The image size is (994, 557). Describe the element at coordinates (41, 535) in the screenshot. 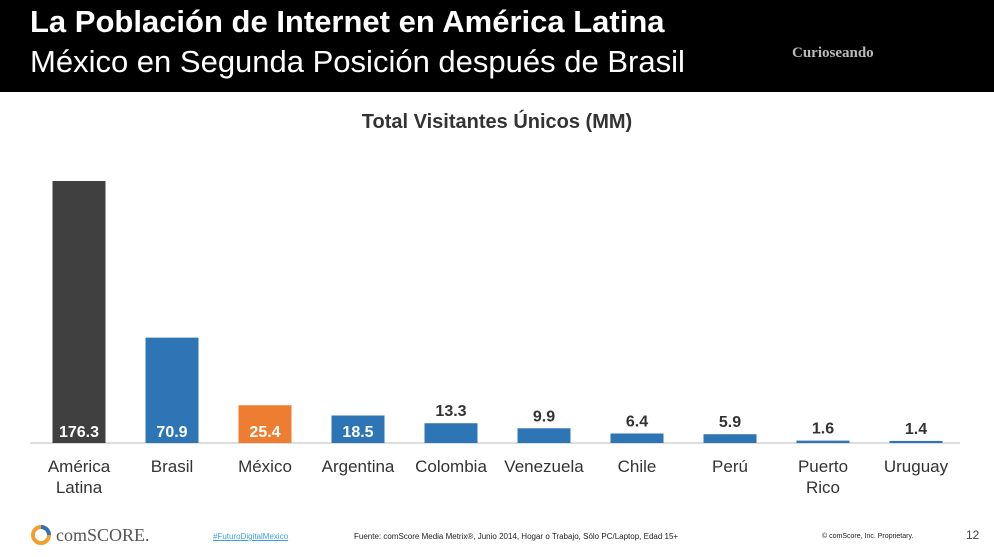

I see `logo-icon` at that location.